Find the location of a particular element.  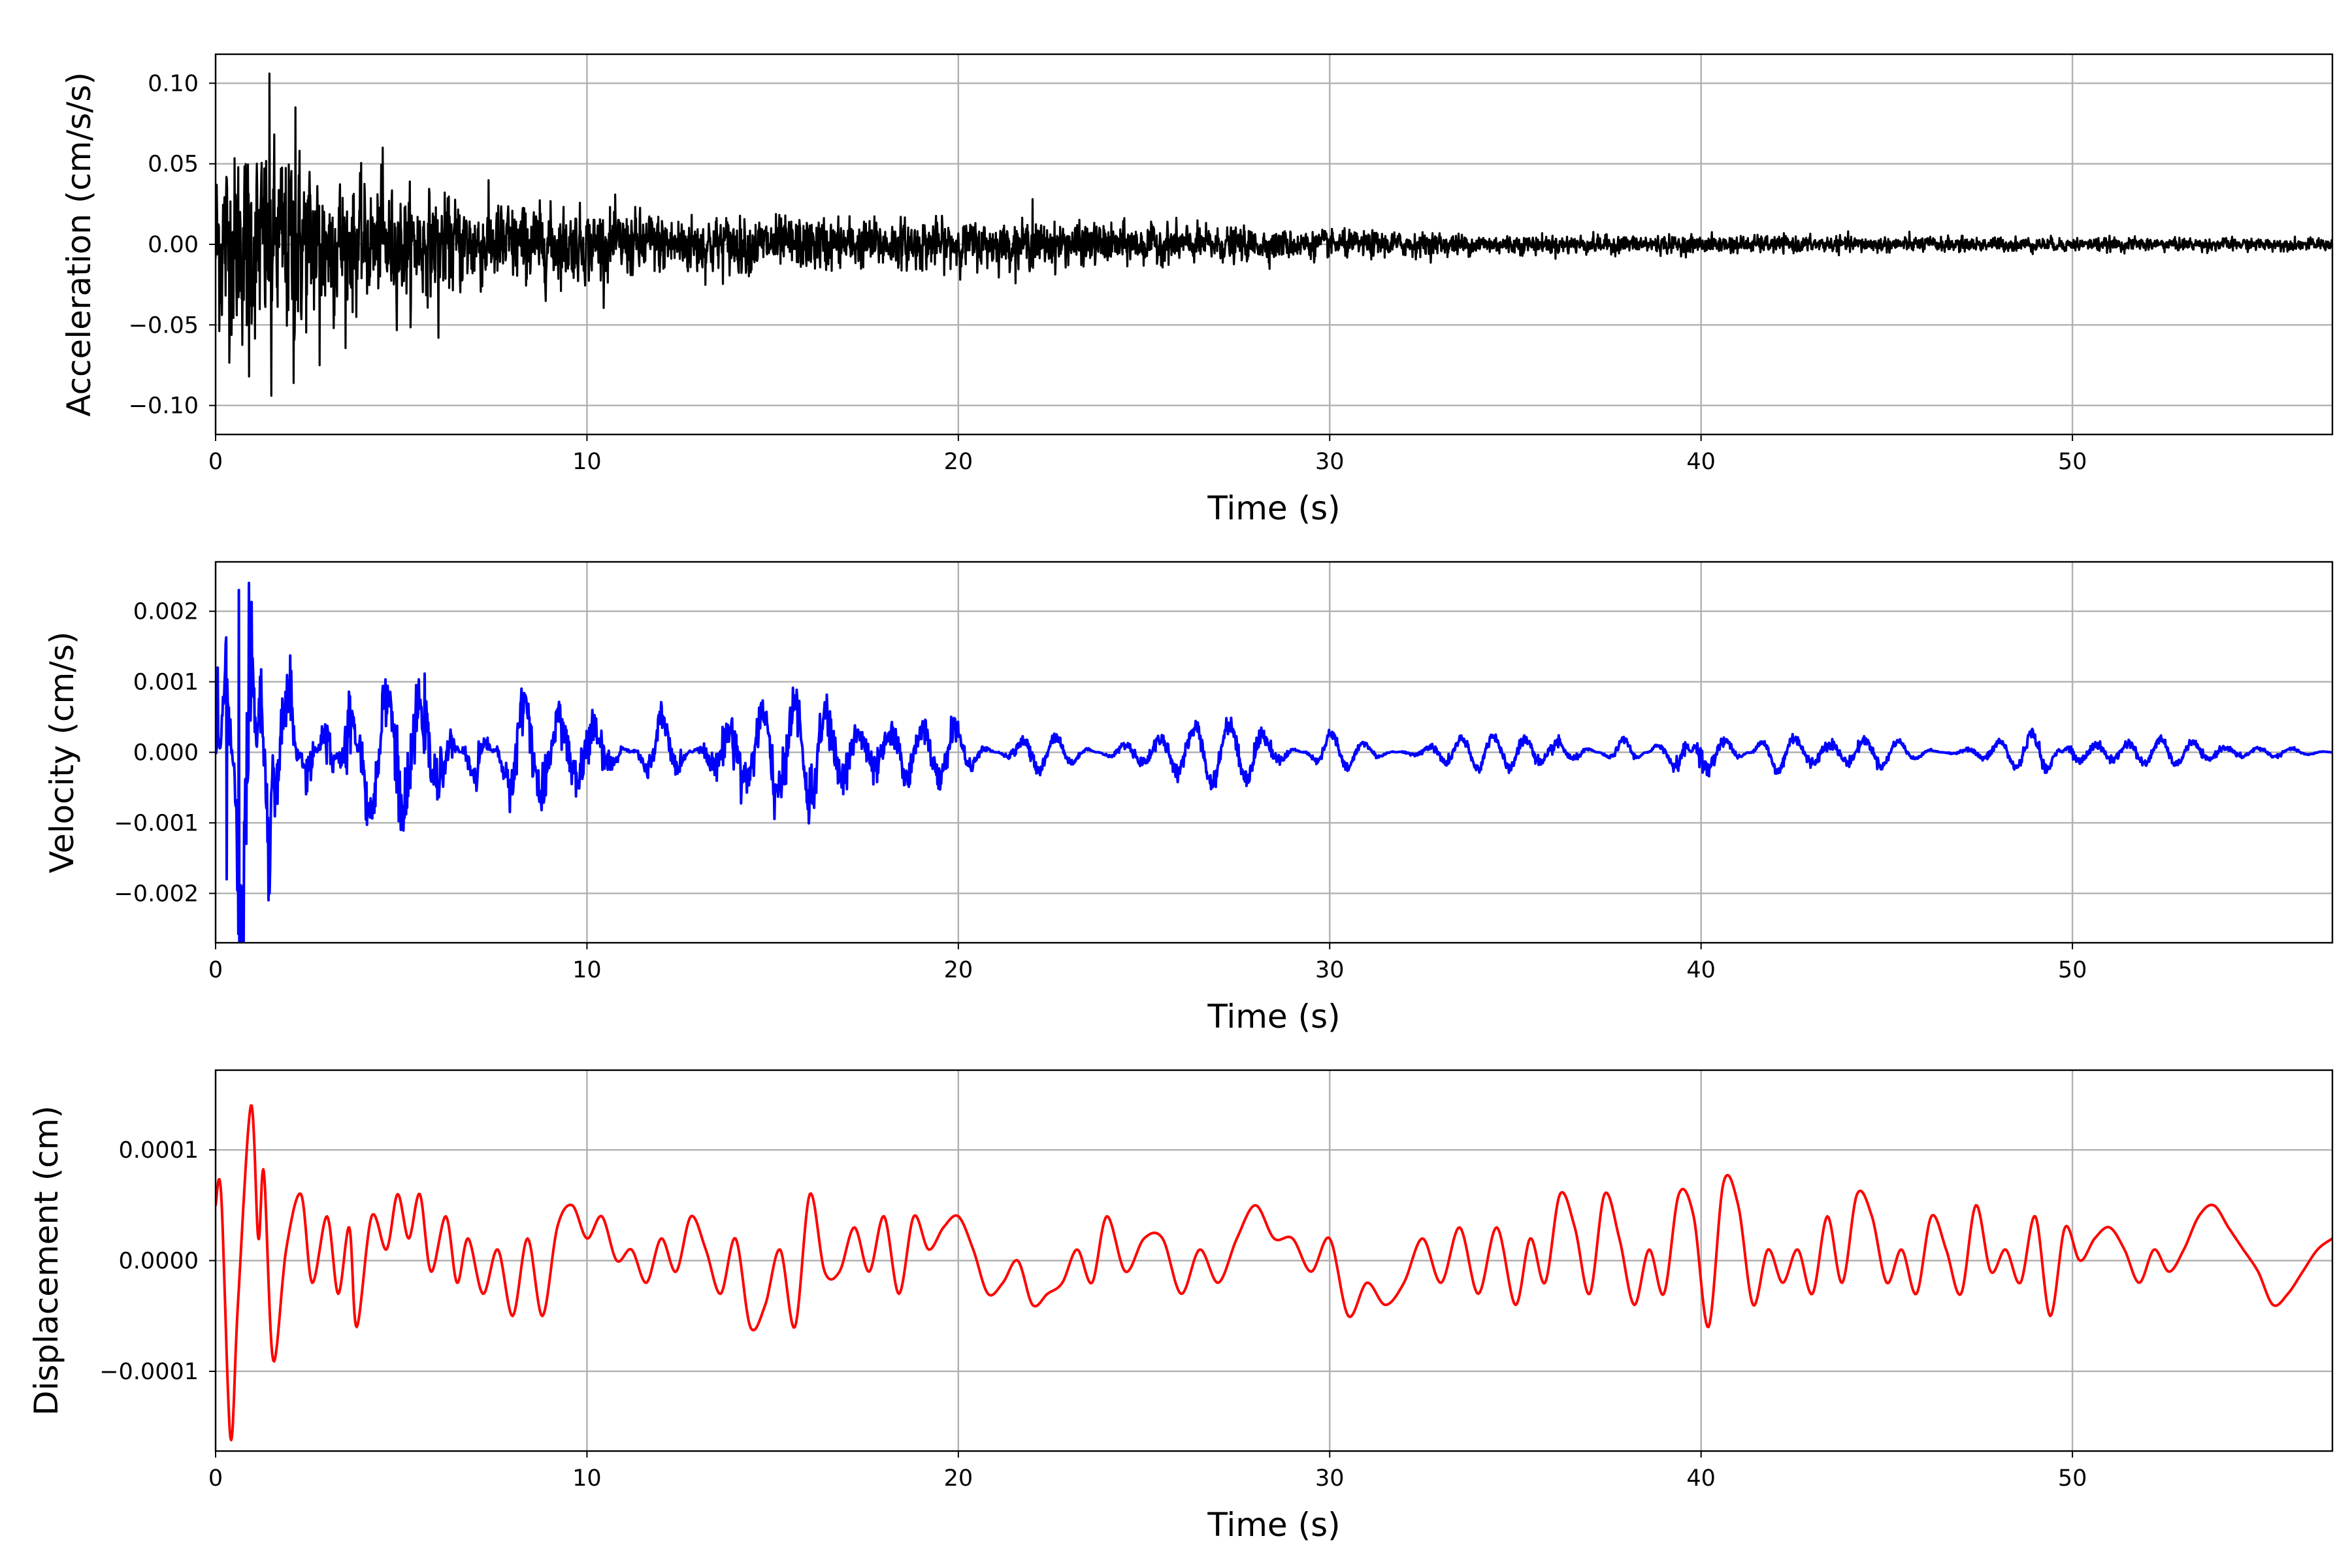

acceleration-x-ticks: 0 10 20 30 40 50 is located at coordinates (1147, 454).